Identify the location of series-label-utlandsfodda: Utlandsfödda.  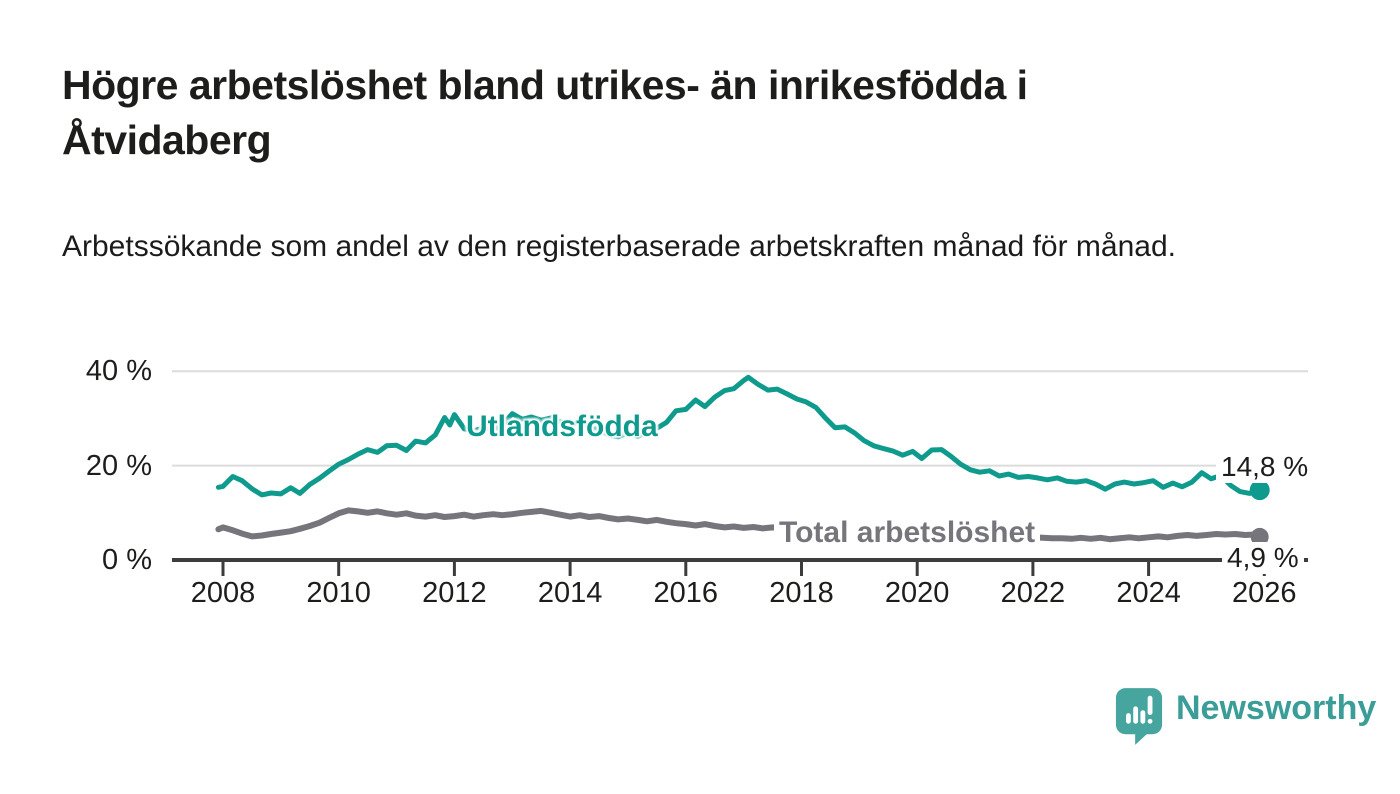
(562, 426).